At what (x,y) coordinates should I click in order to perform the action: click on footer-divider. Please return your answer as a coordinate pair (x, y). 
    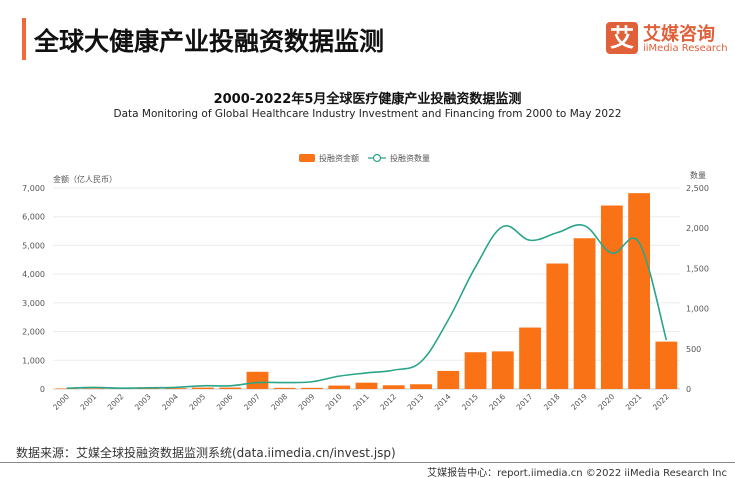
    Looking at the image, I should click on (367, 462).